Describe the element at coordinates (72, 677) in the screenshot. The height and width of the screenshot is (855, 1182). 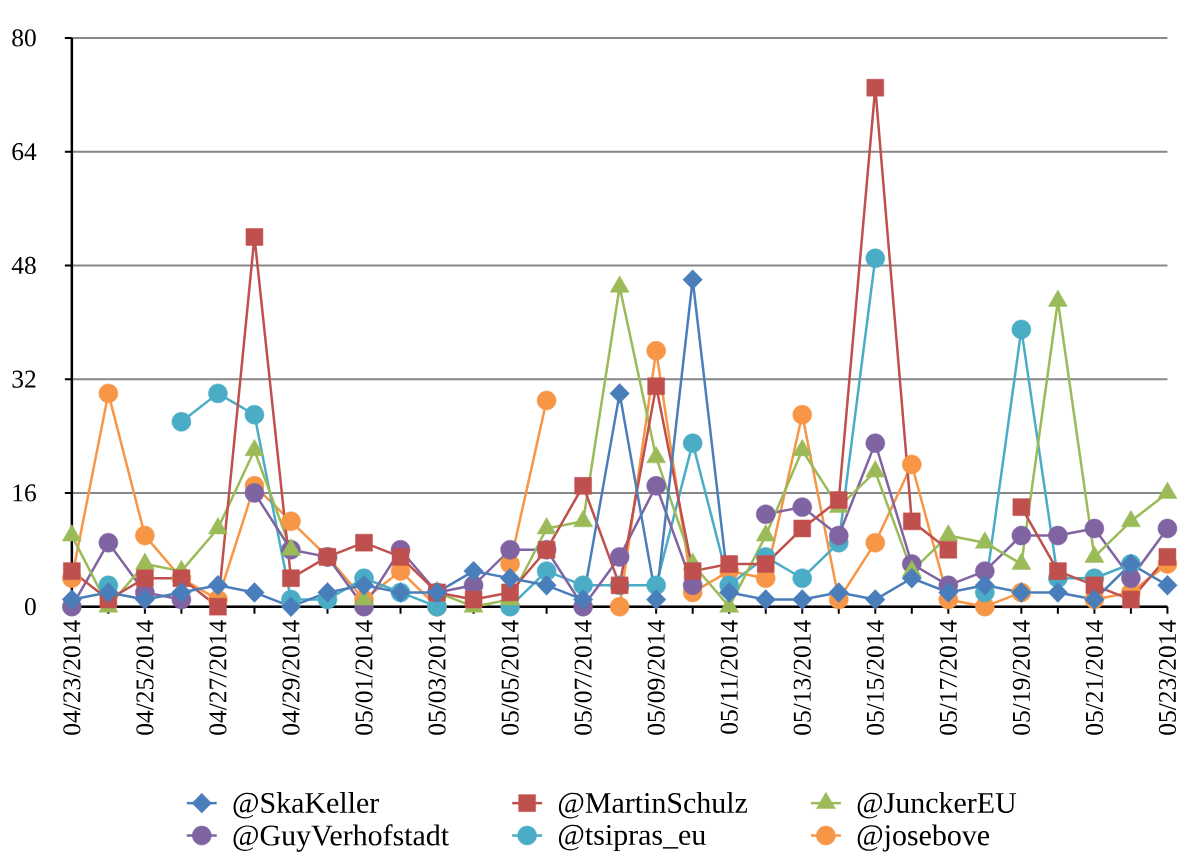
I see `x-tick-label: 04/23/2014` at that location.